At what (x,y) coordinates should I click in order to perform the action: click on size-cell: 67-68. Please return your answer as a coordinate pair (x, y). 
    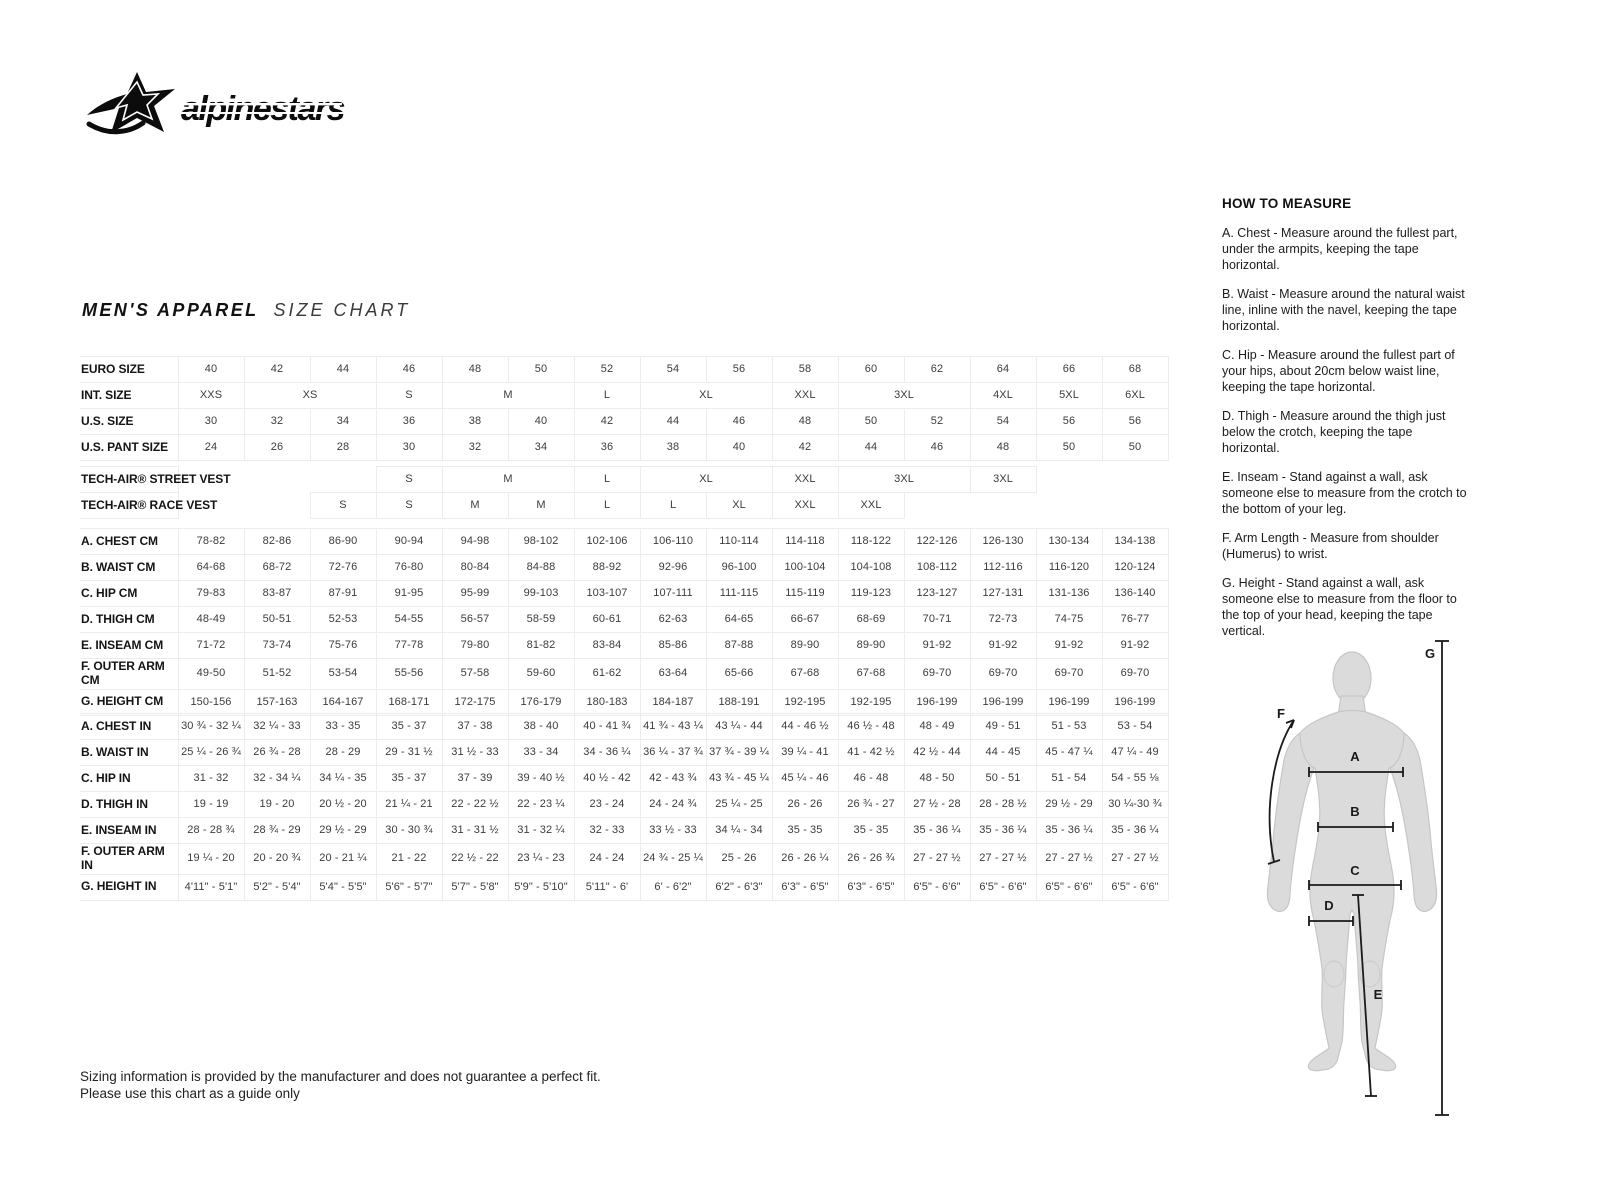
    Looking at the image, I should click on (805, 674).